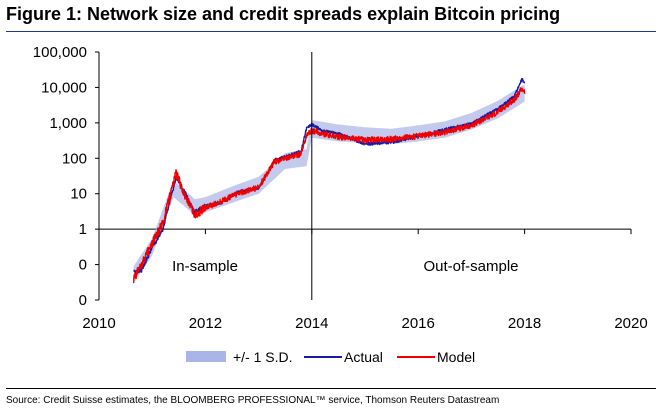 The image size is (662, 415). Describe the element at coordinates (78, 194) in the screenshot. I see `y-tick-label: 10` at that location.